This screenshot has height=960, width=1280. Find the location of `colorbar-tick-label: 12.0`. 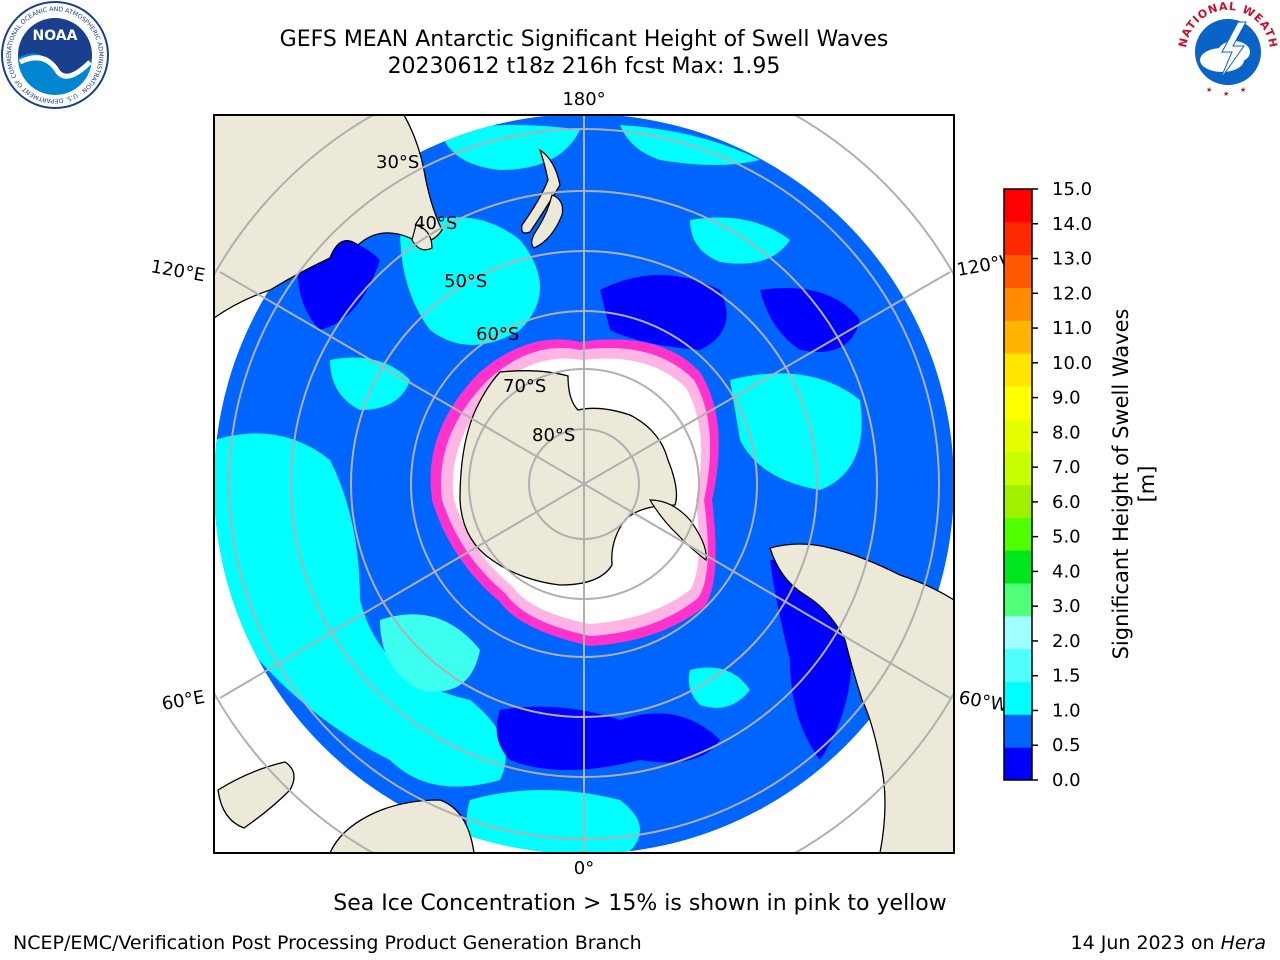

colorbar-tick-label: 12.0 is located at coordinates (1072, 293).